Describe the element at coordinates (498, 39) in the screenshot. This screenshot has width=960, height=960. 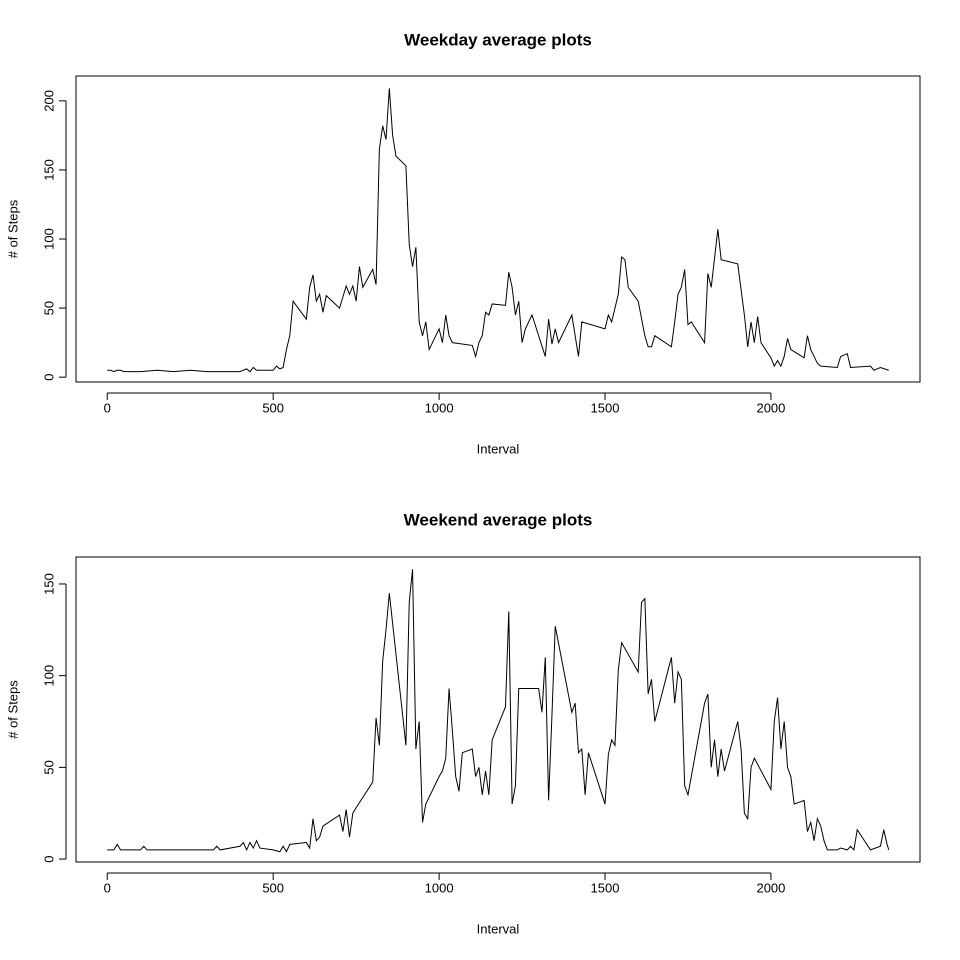
I see `chart-title: Weekday average plots` at that location.